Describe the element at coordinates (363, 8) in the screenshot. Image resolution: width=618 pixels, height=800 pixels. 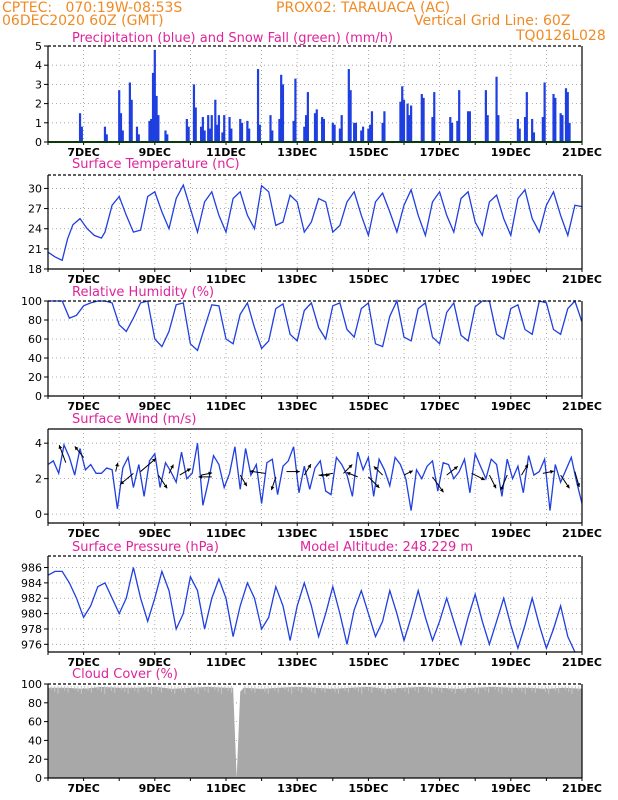
I see `header-station-name: PROX02: TARAUACA (AC)` at that location.